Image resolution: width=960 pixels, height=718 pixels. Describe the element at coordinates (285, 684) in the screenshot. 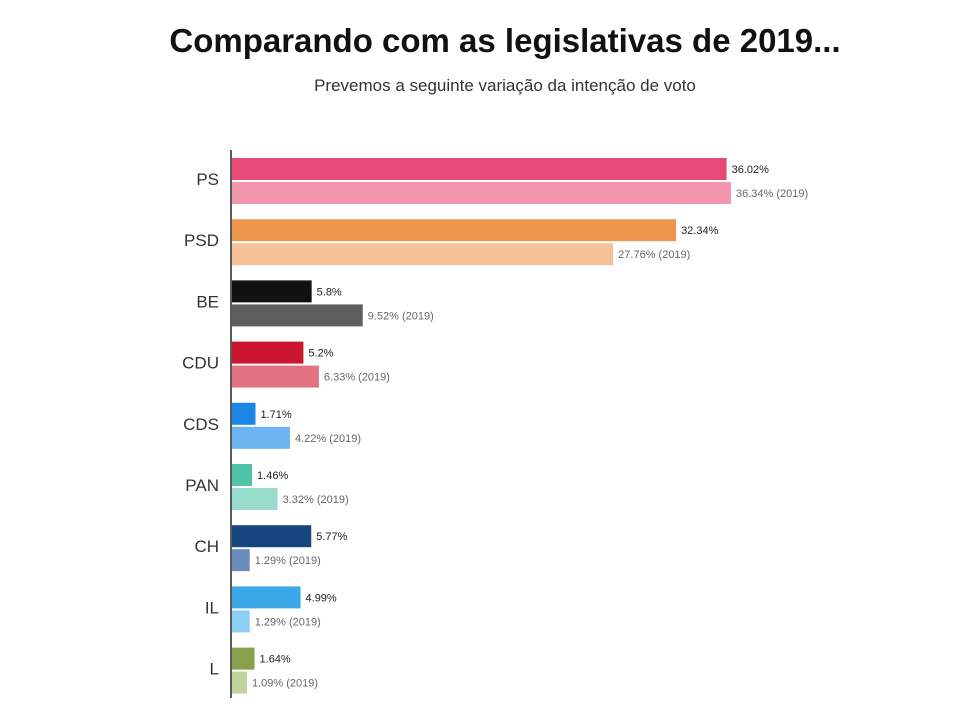

I see `value-label-l-previous: 1.09% (2019)` at that location.